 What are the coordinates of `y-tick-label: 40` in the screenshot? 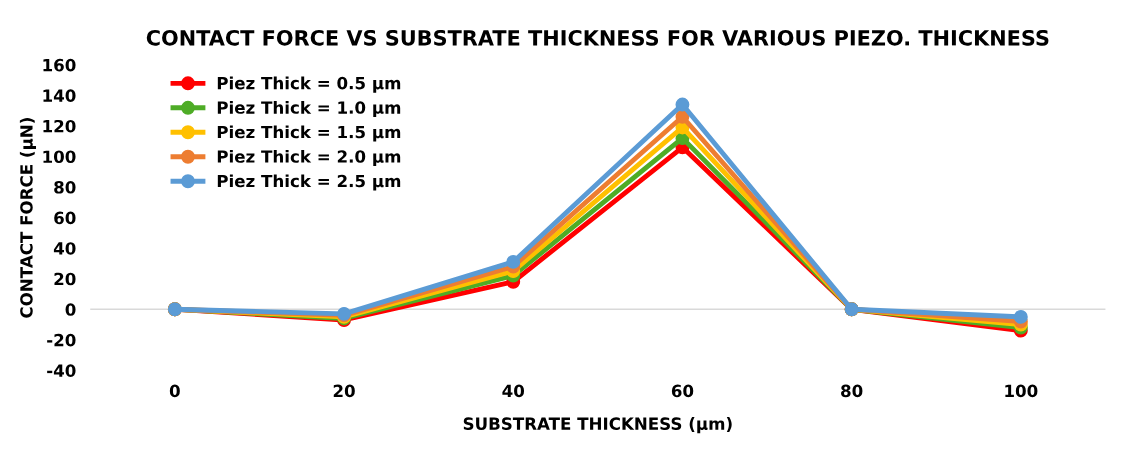 It's located at (64, 248).